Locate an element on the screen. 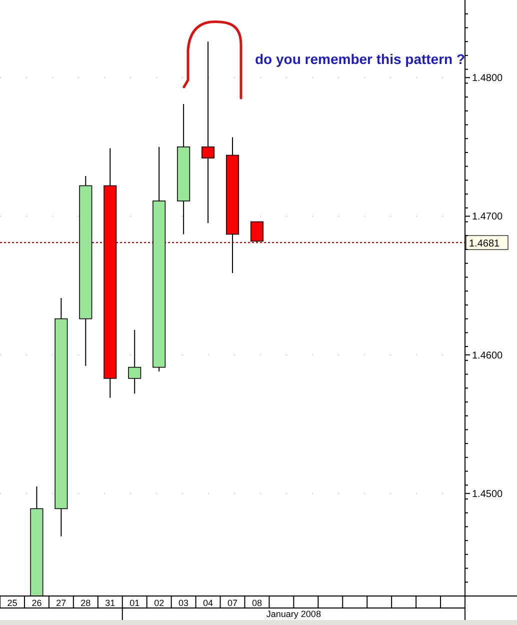 Image resolution: width=517 pixels, height=625 pixels. x-tick-label: 01 is located at coordinates (135, 603).